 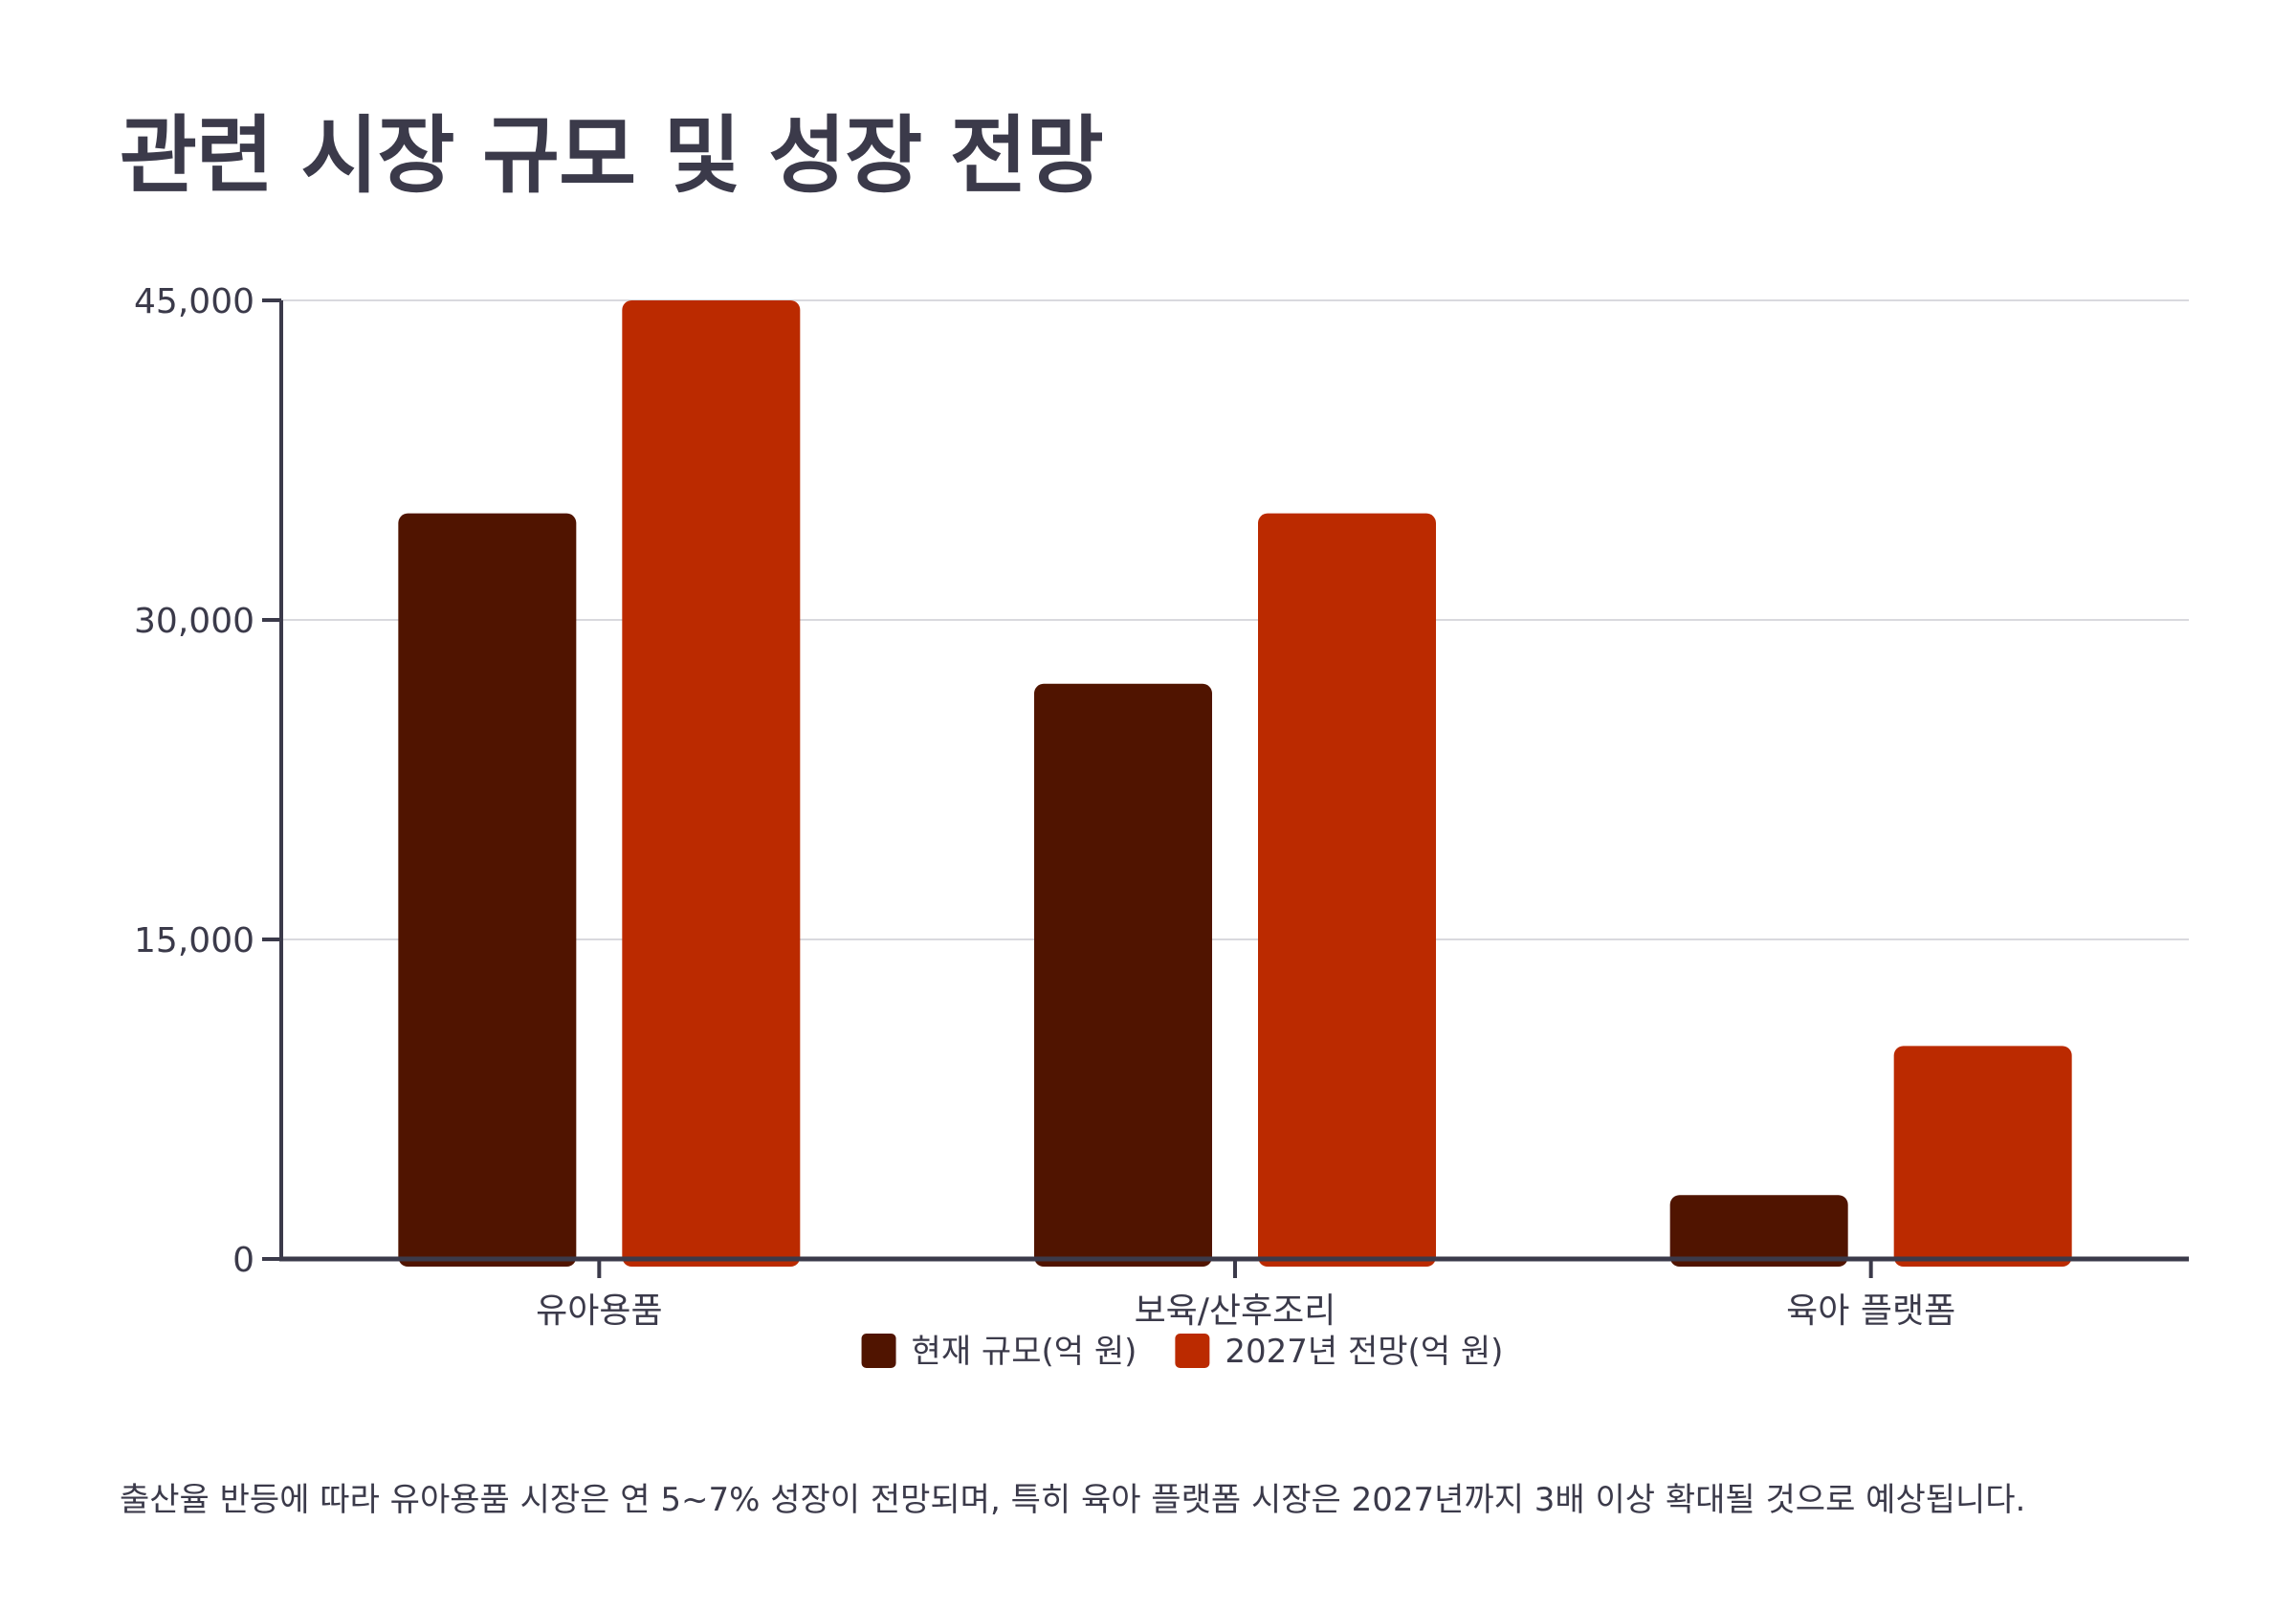 I want to click on y-tick-label: 15,000, so click(x=194, y=940).